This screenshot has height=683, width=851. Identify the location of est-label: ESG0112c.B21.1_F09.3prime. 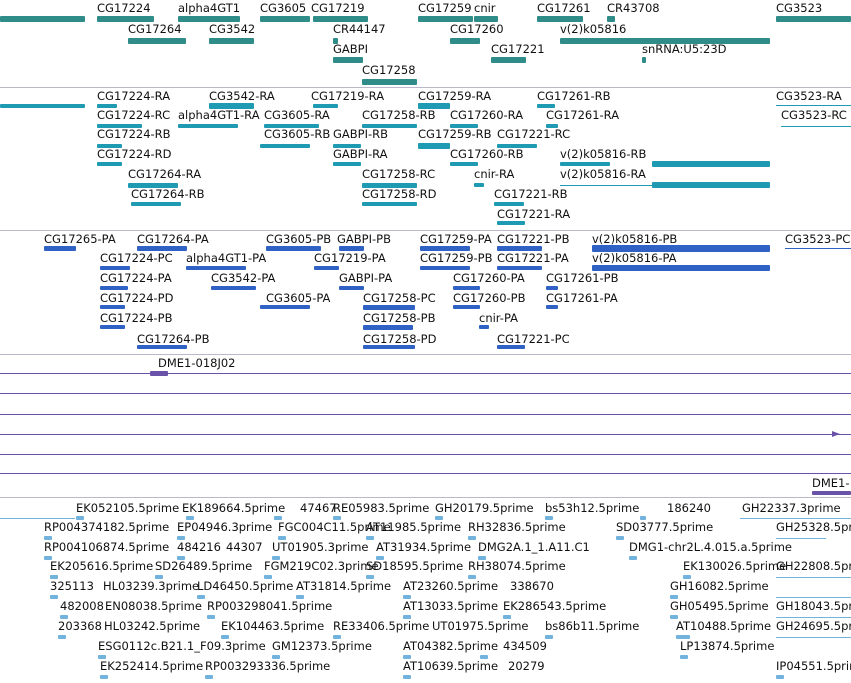
(182, 646).